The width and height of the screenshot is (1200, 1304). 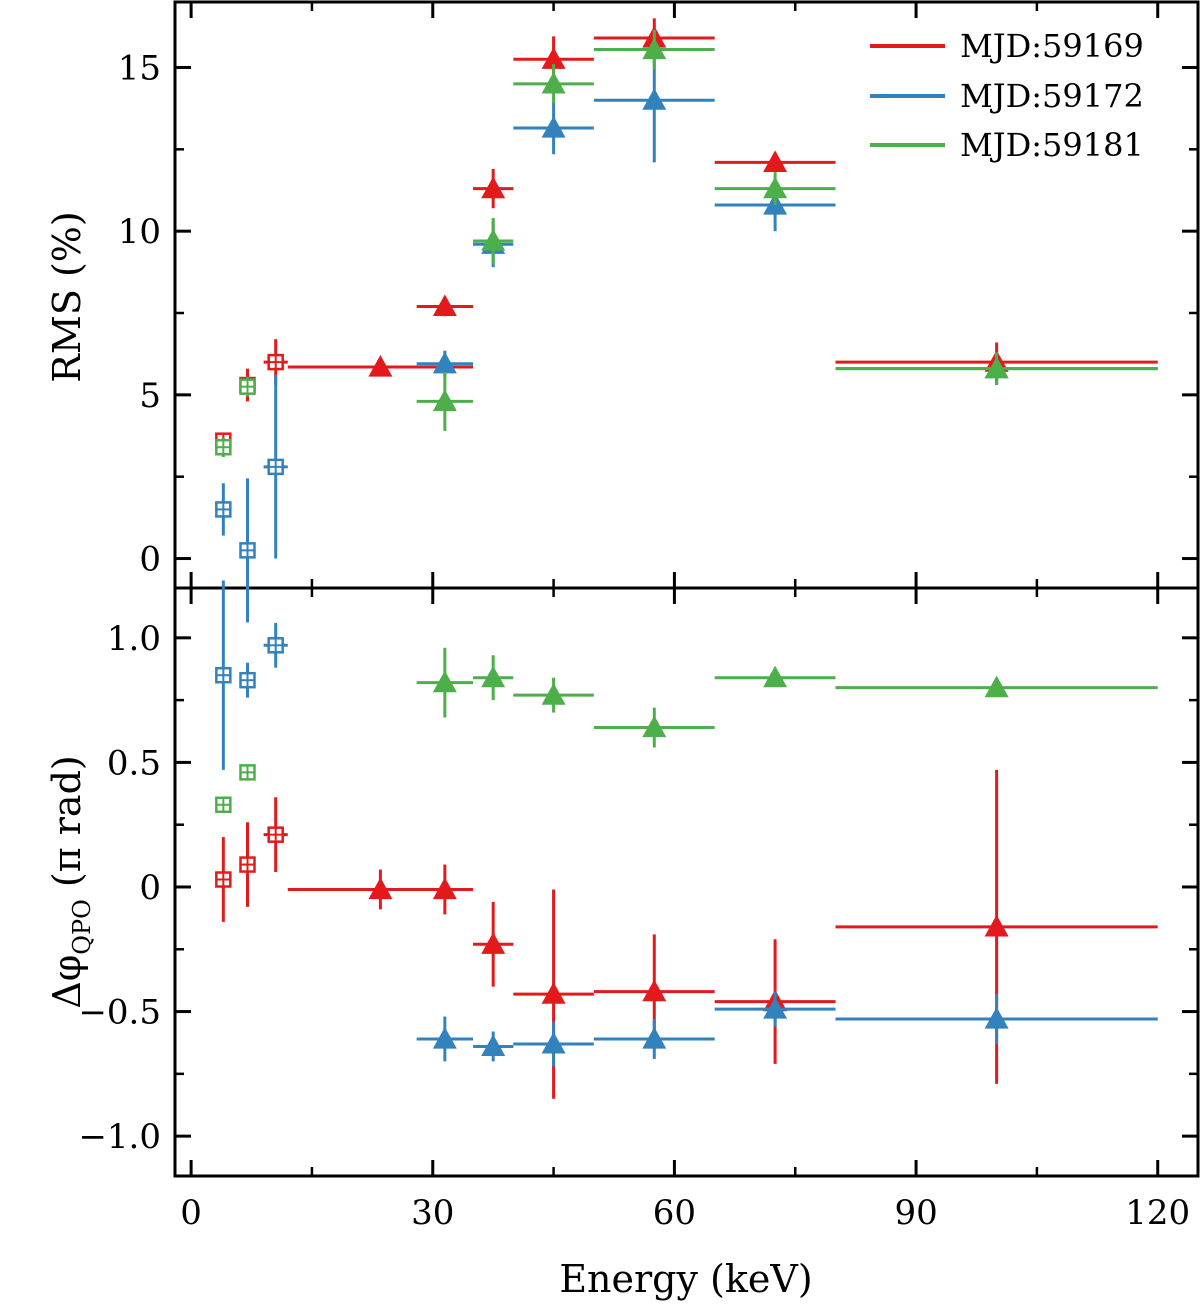 What do you see at coordinates (119, 1137) in the screenshot?
I see `y-tick-label: −1.0` at bounding box center [119, 1137].